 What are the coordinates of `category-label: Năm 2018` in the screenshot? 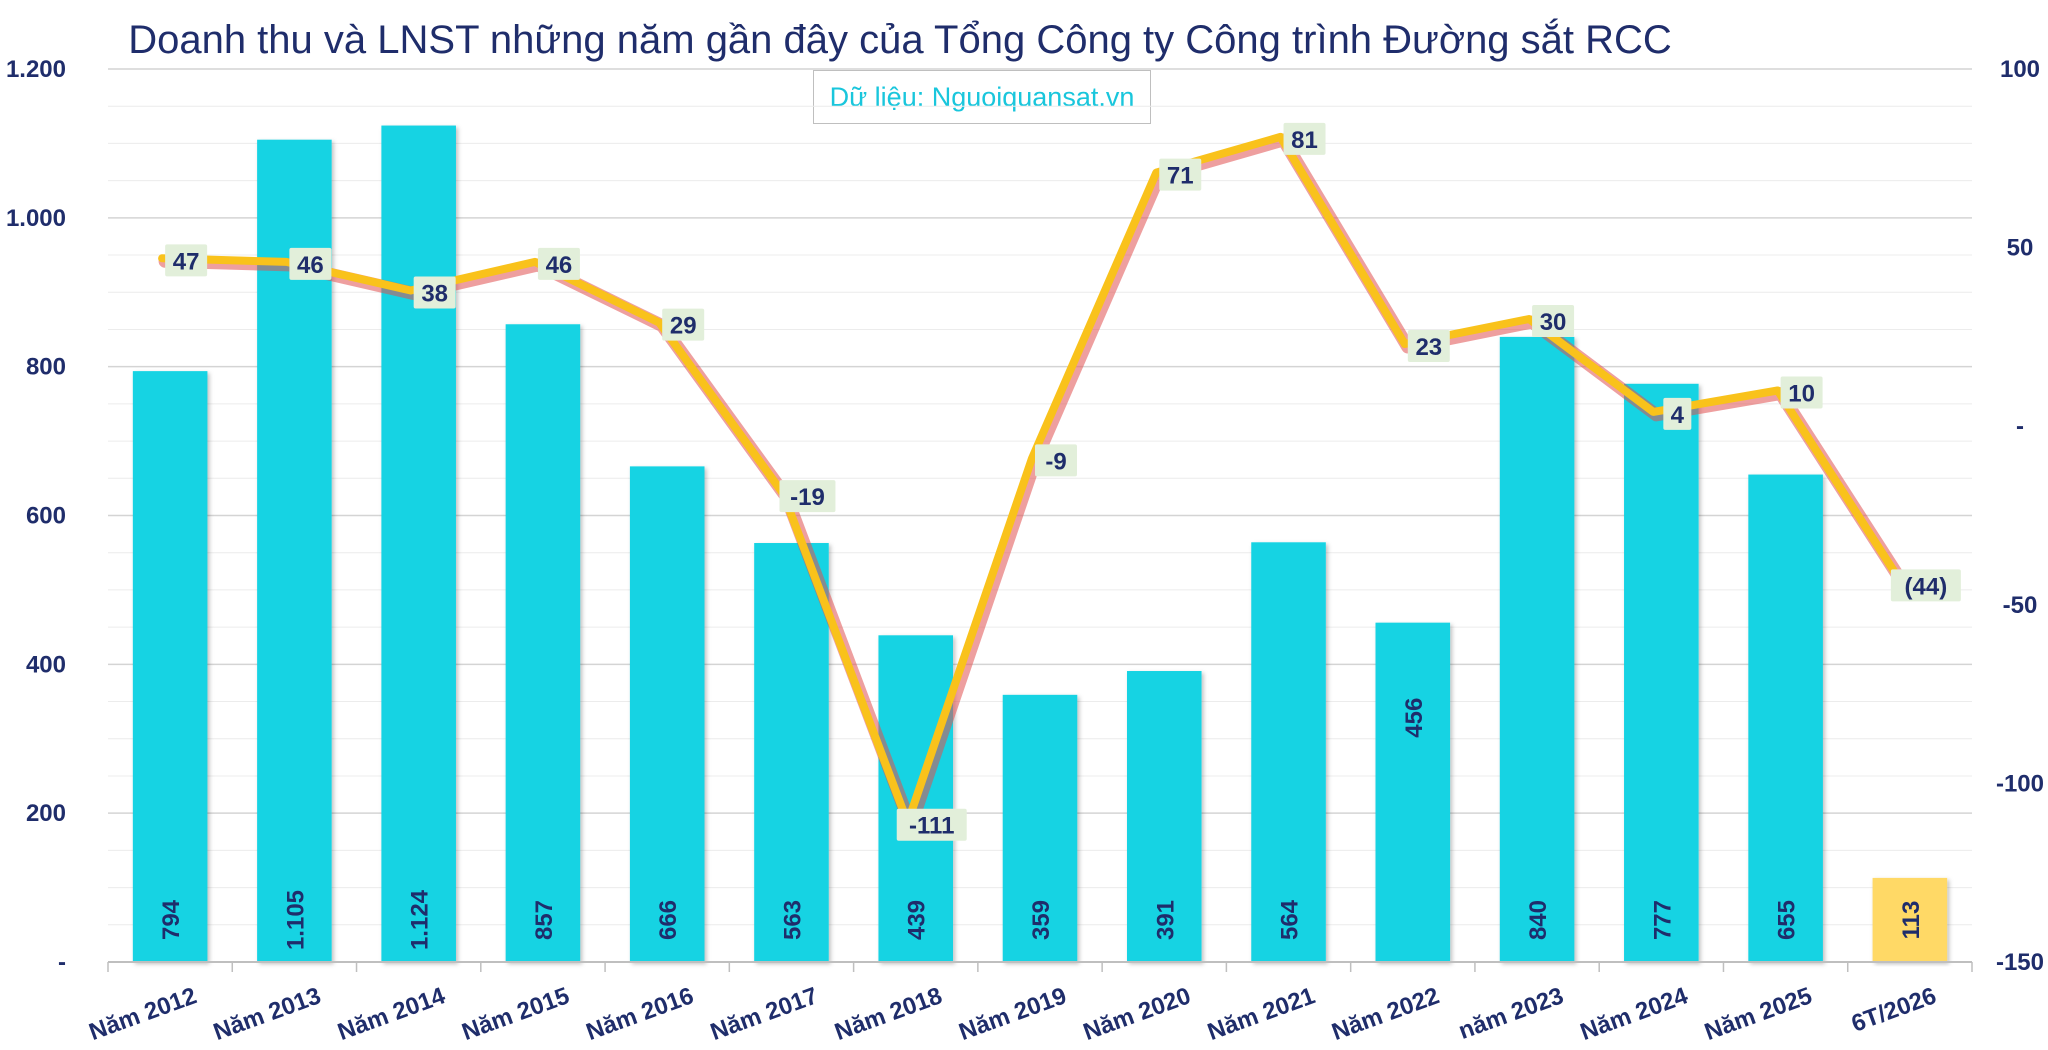 It's located at (888, 1014).